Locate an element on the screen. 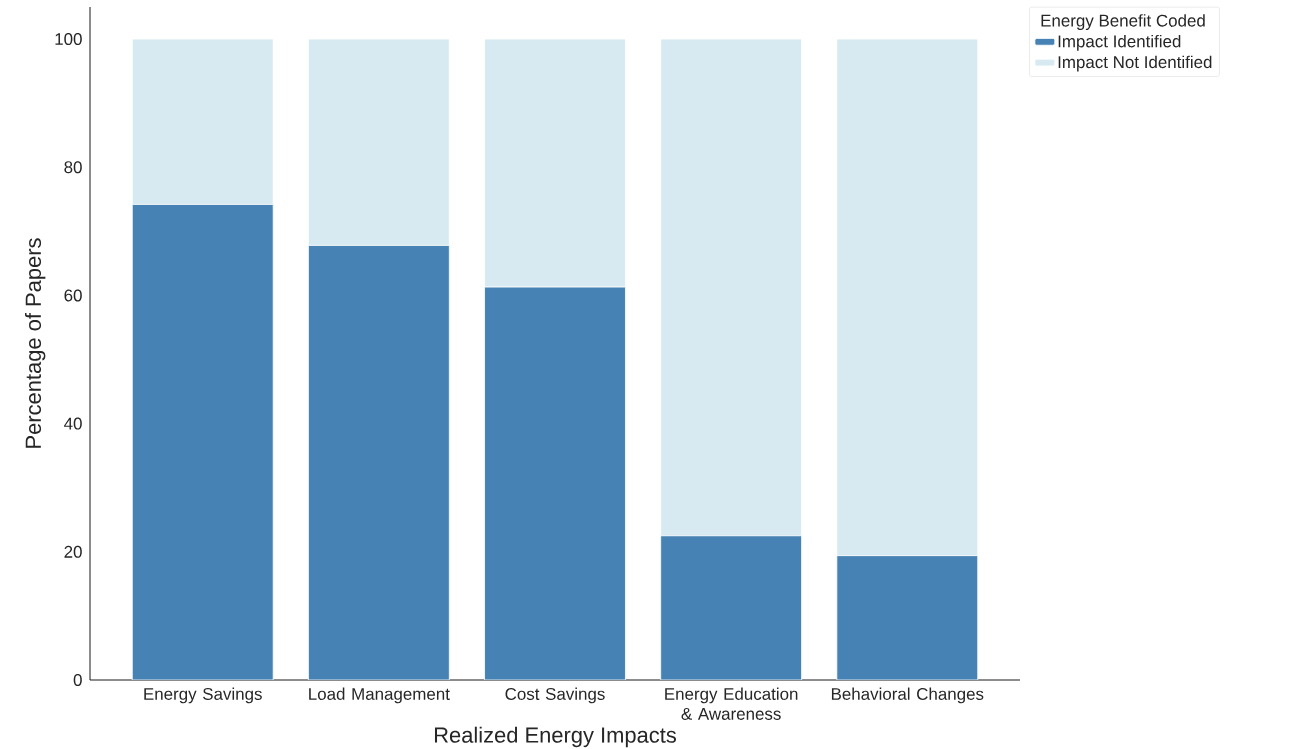  y-tick-label: 0 is located at coordinates (77, 680).